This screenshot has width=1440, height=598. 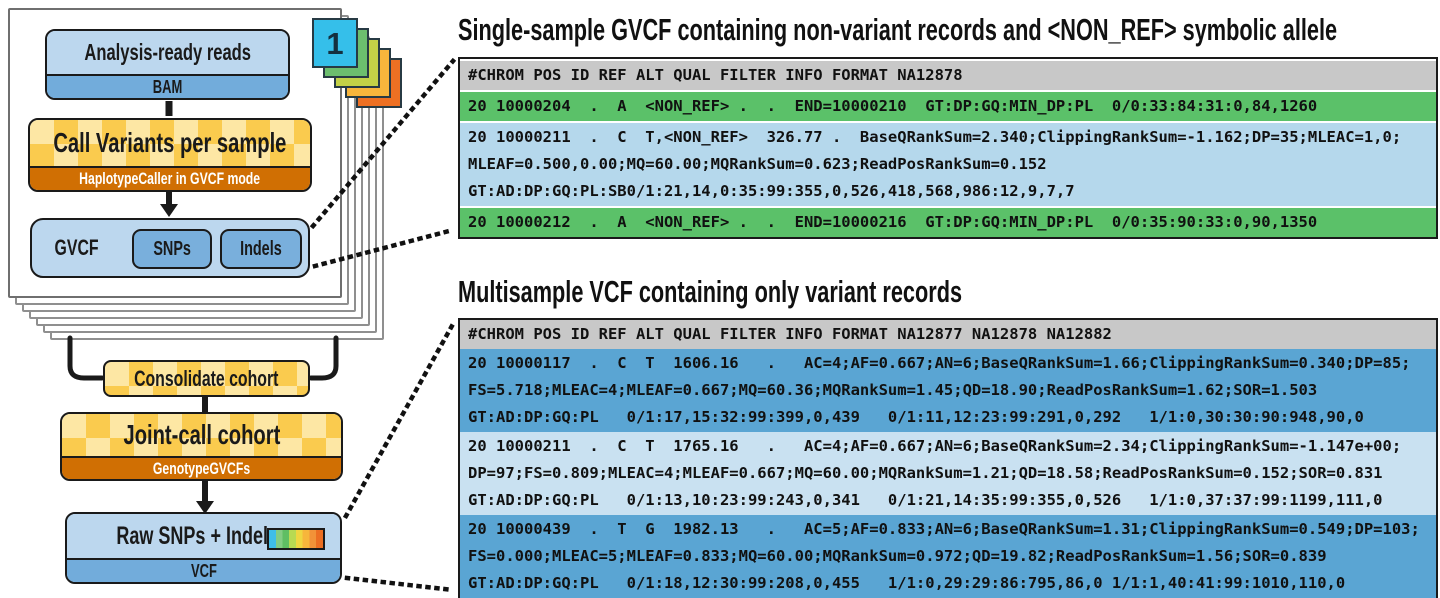 I want to click on bracket-right, so click(x=323, y=358).